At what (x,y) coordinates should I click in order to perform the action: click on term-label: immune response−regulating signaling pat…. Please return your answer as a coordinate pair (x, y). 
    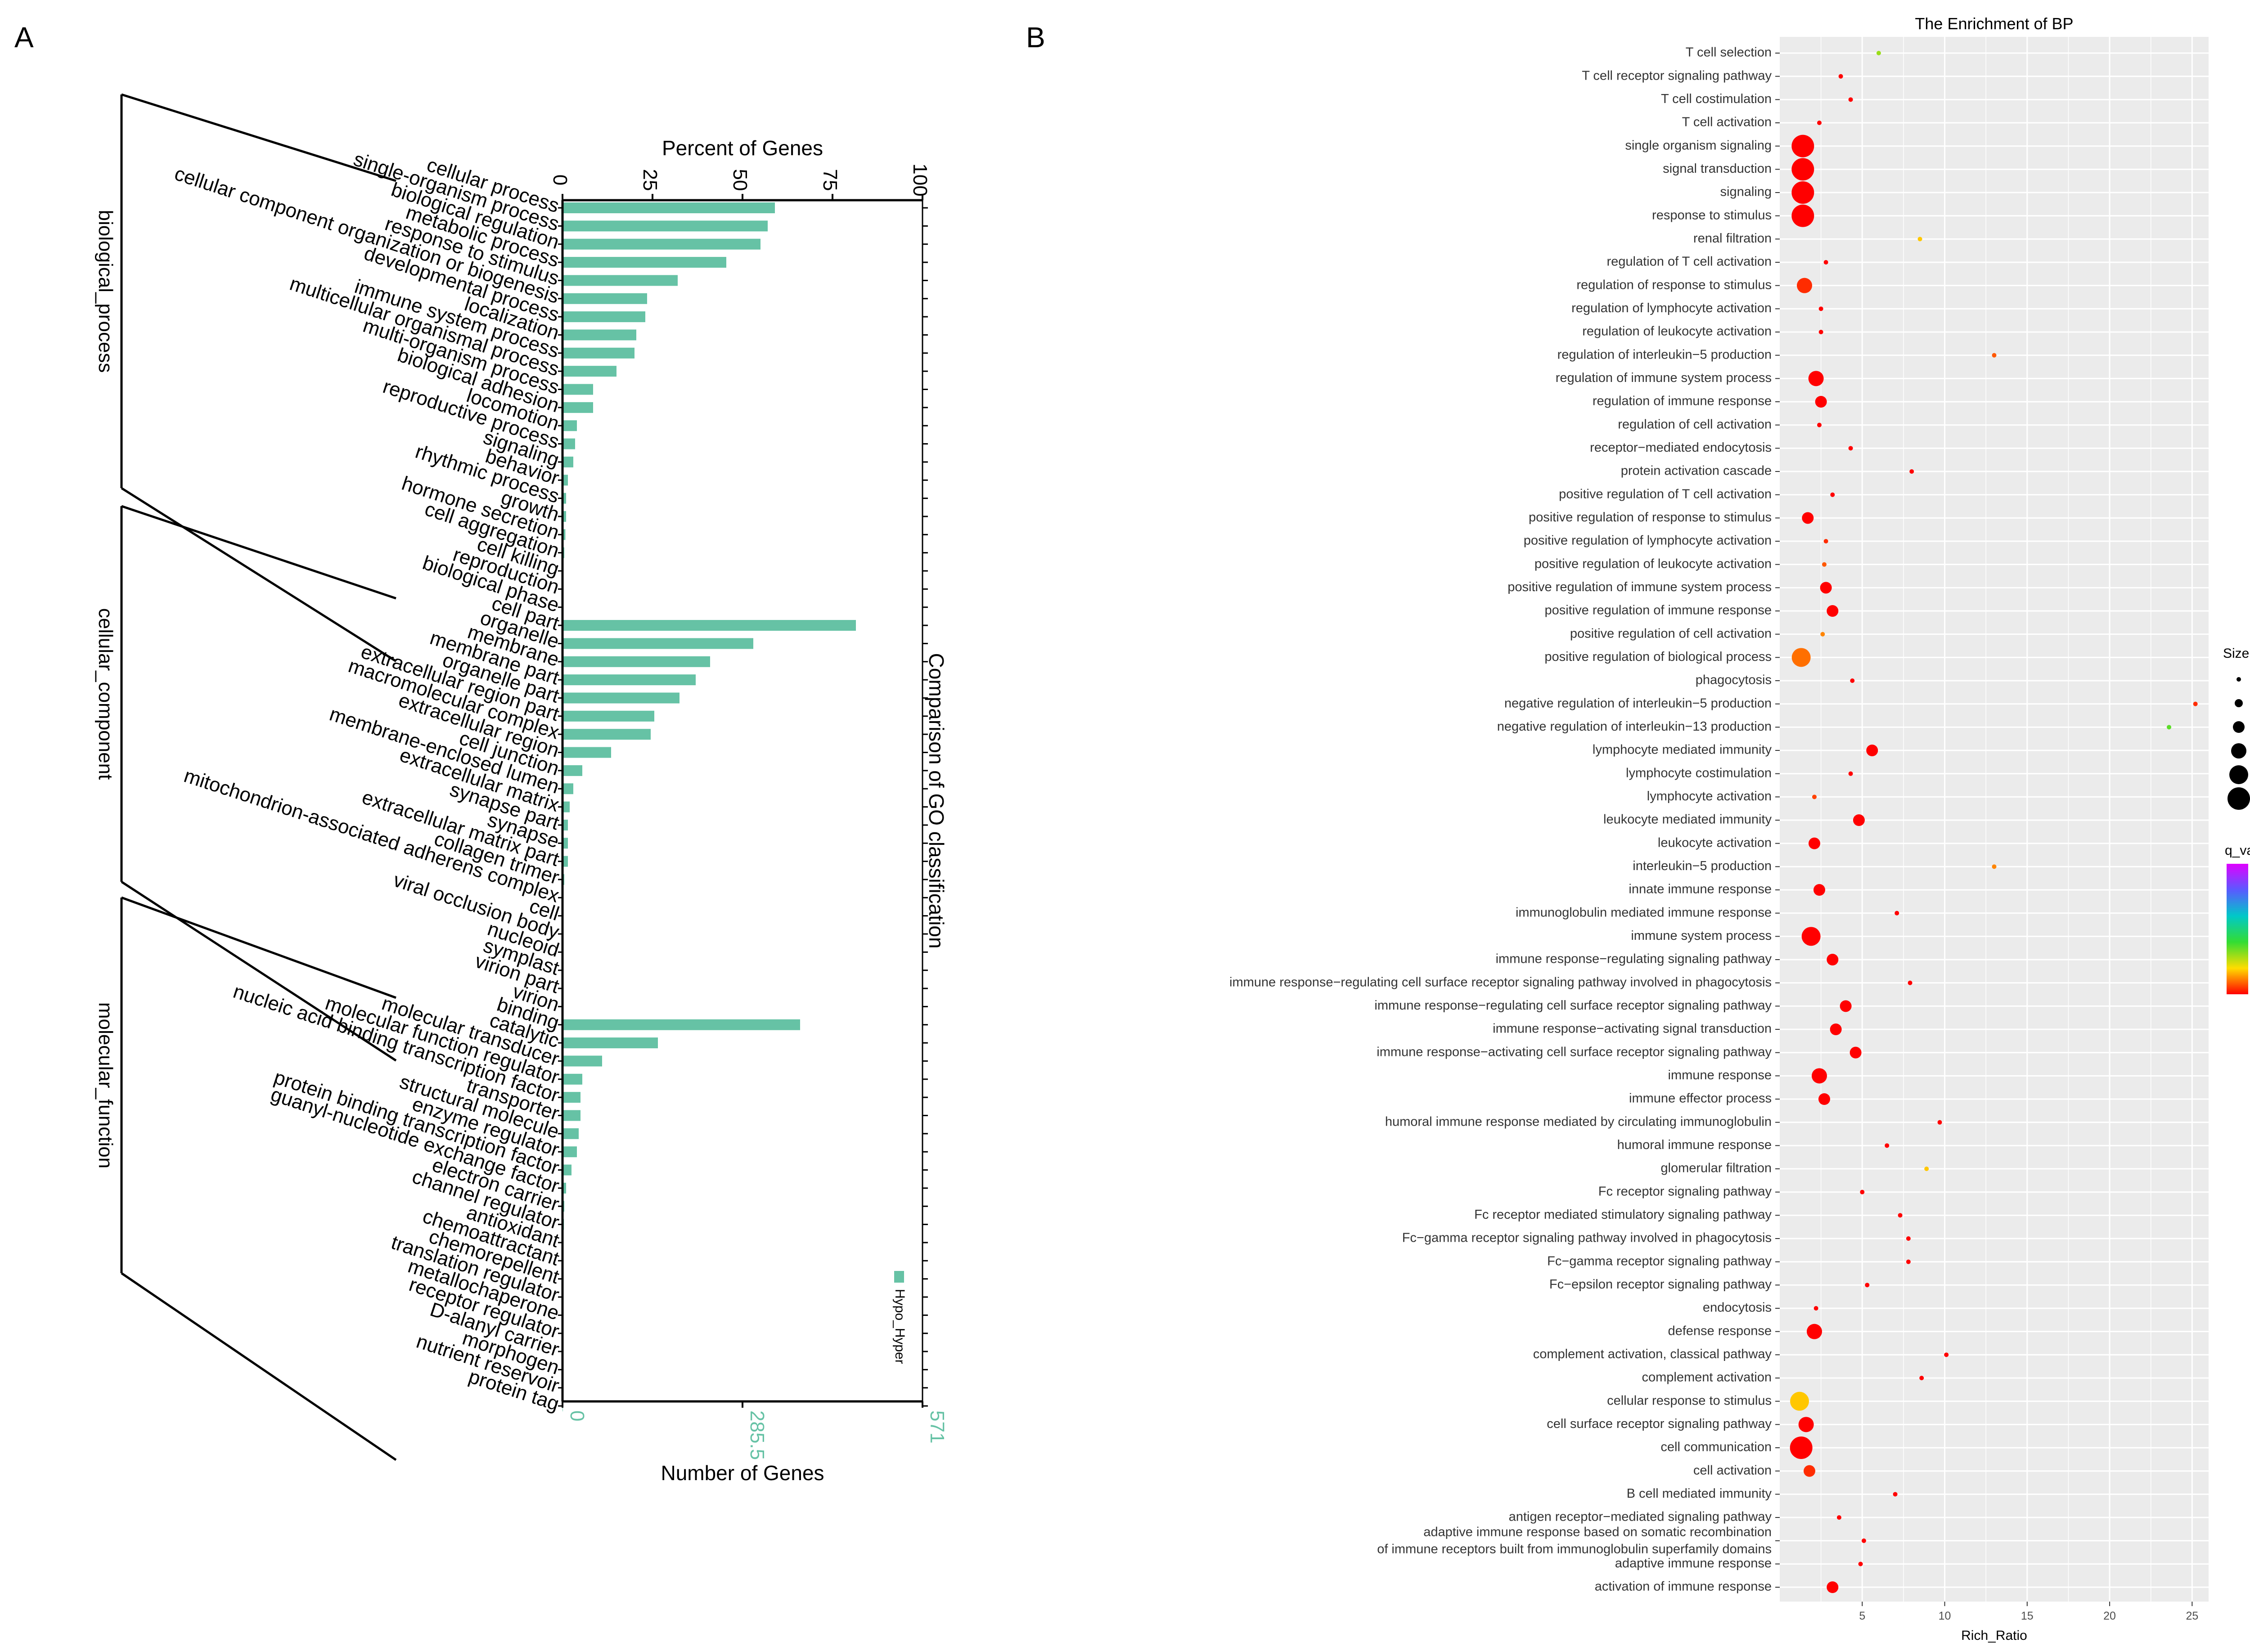
    Looking at the image, I should click on (1634, 959).